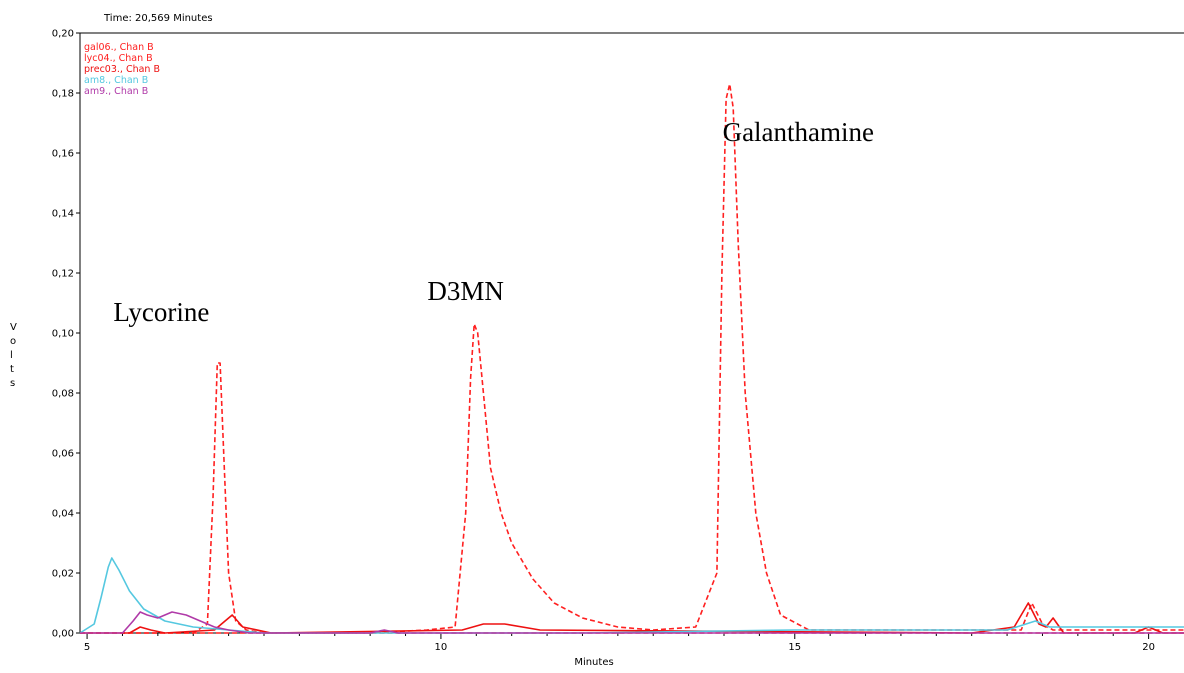 This screenshot has height=673, width=1184. What do you see at coordinates (63, 454) in the screenshot?
I see `y-tick-label: 0,06` at bounding box center [63, 454].